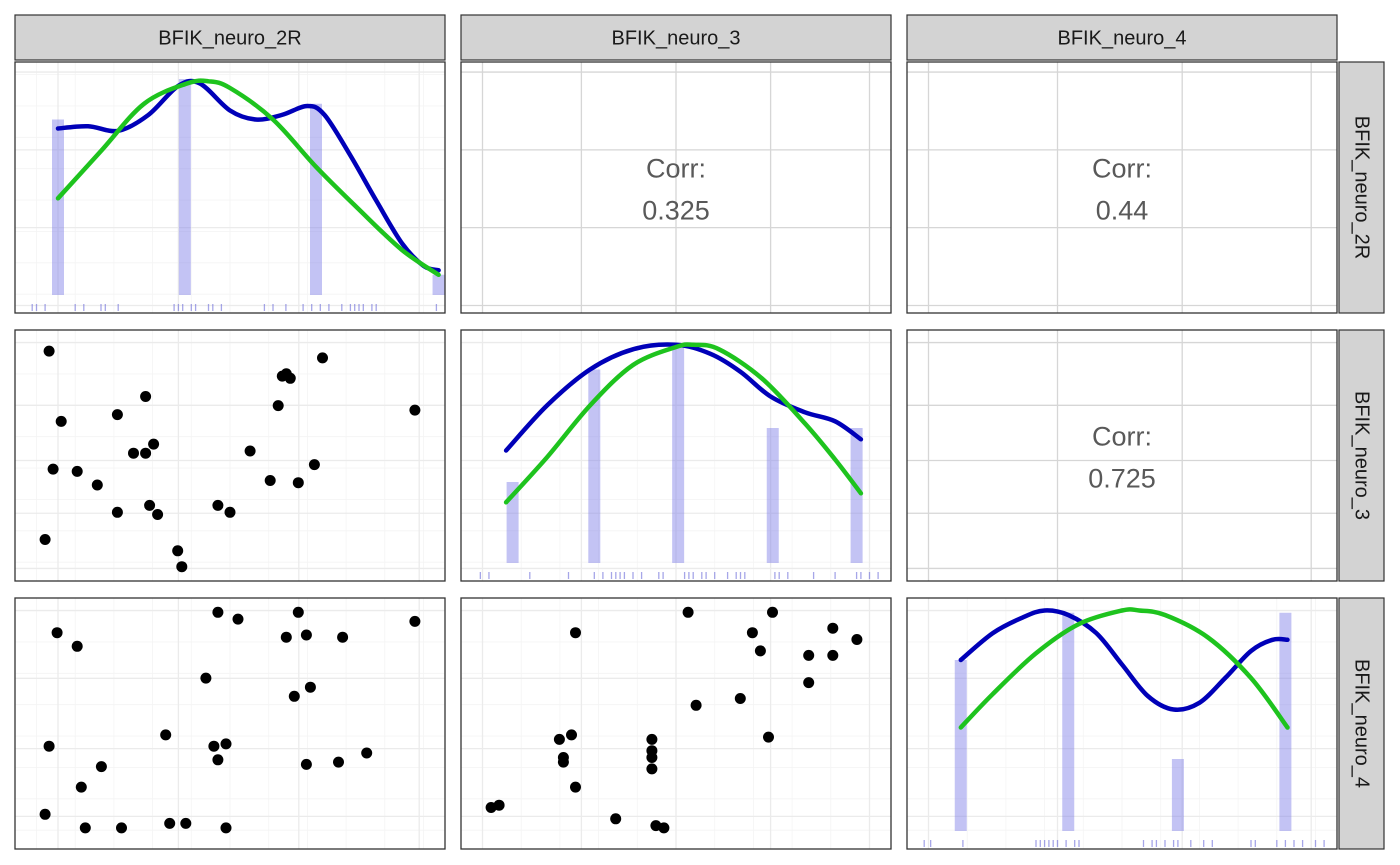 The width and height of the screenshot is (1400, 865). I want to click on panel-r2-c0, so click(230, 723).